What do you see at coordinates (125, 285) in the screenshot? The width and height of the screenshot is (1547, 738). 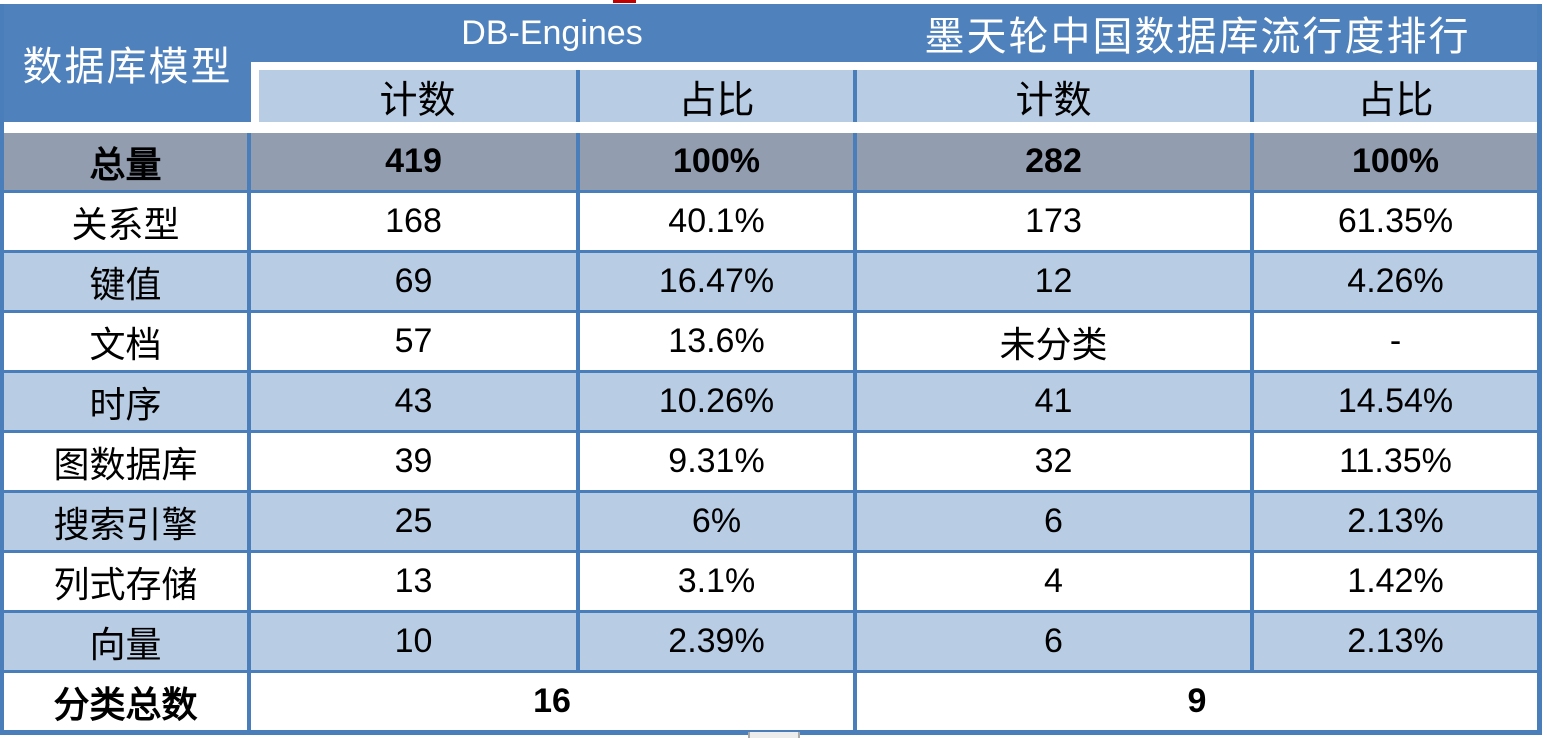 I see `row-label: 键值` at bounding box center [125, 285].